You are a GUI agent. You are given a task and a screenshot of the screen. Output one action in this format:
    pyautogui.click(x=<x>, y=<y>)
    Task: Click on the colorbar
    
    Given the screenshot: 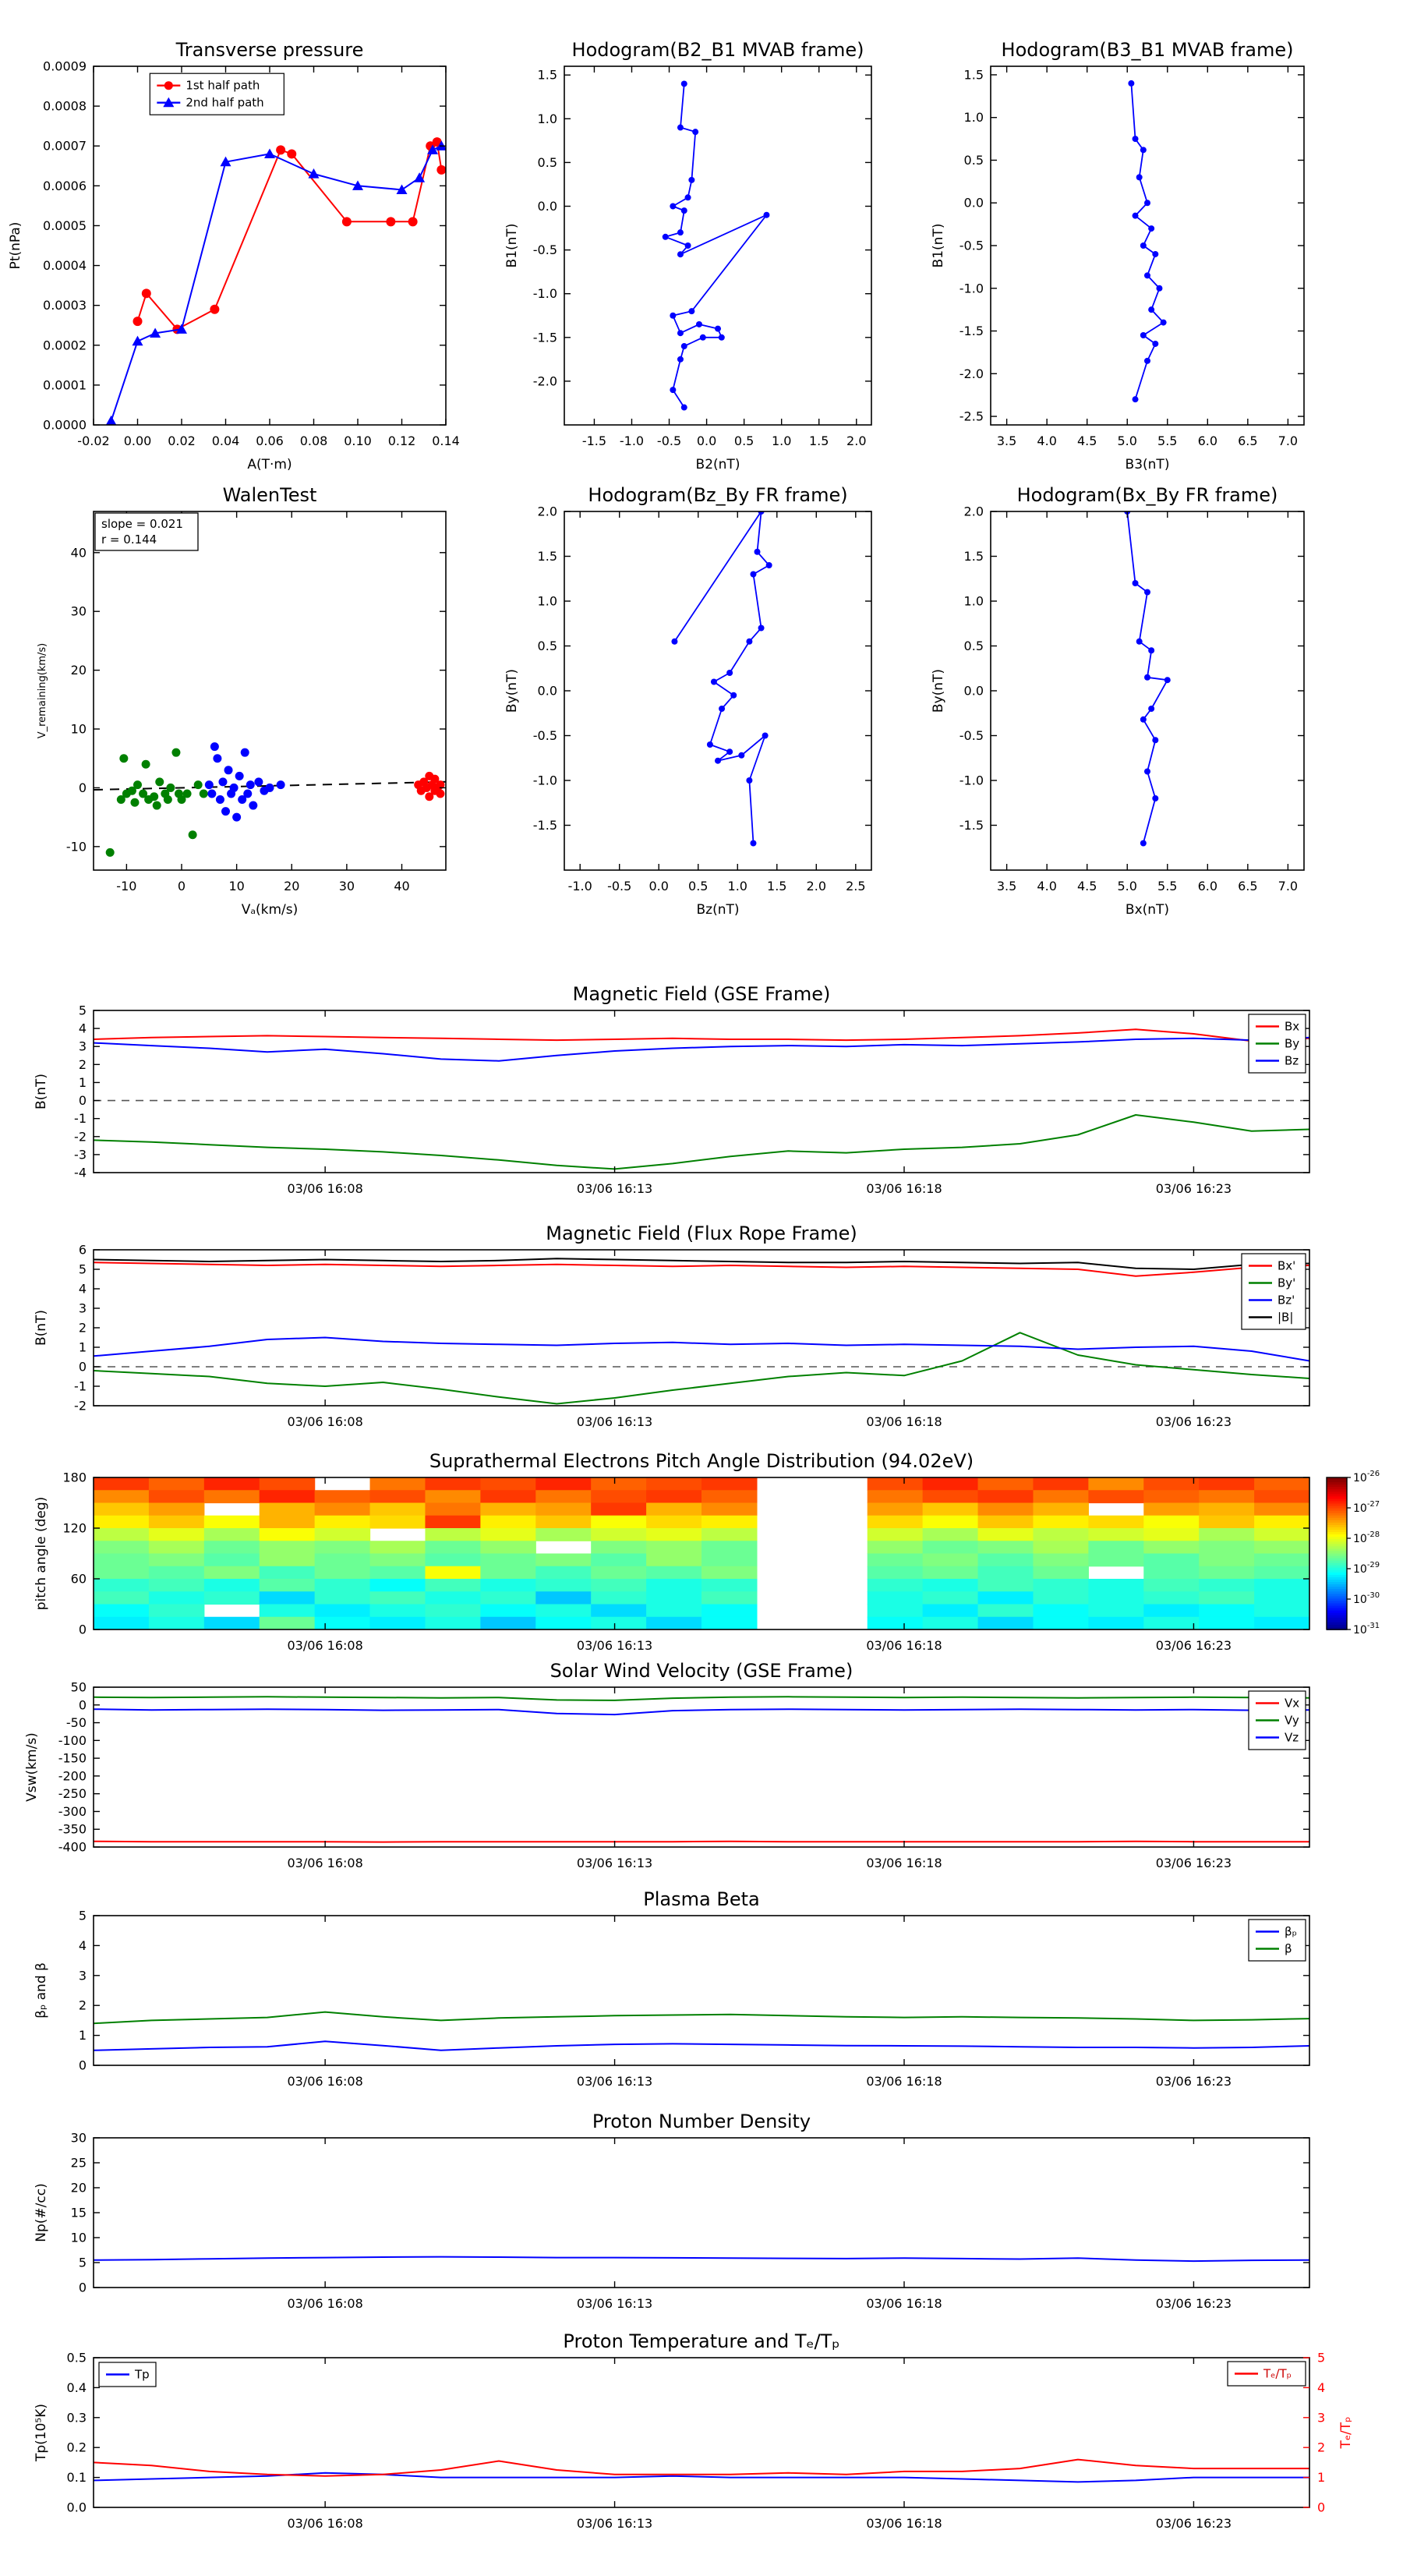 What is the action you would take?
    pyautogui.click(x=1337, y=1553)
    